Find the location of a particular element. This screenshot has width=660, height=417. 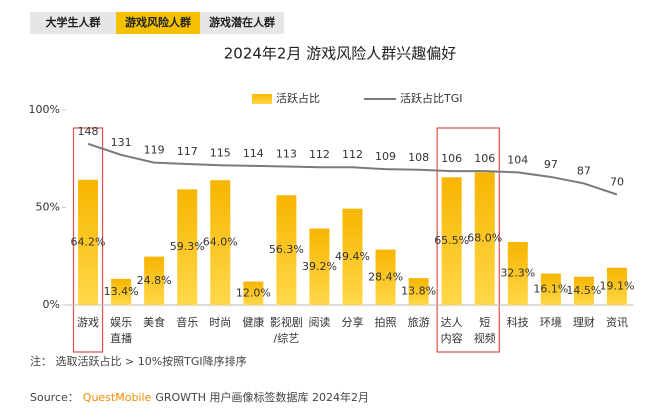

tgi-label: 70 is located at coordinates (617, 182).